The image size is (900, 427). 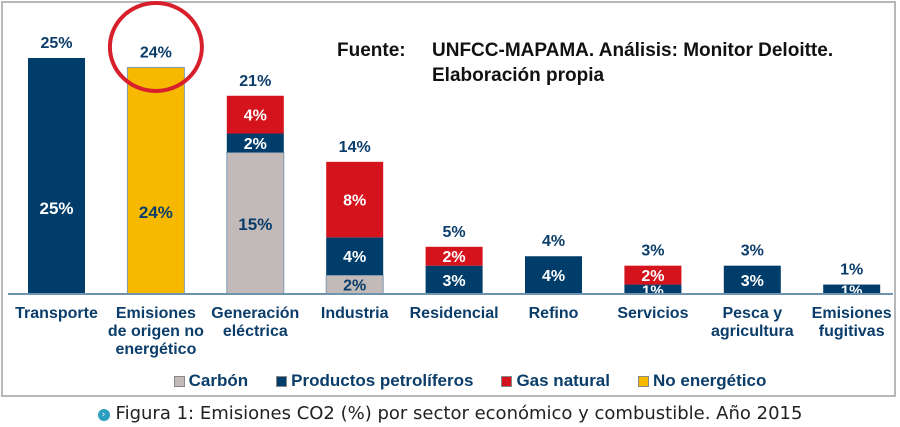 What do you see at coordinates (156, 331) in the screenshot?
I see `category-label: de origen no` at bounding box center [156, 331].